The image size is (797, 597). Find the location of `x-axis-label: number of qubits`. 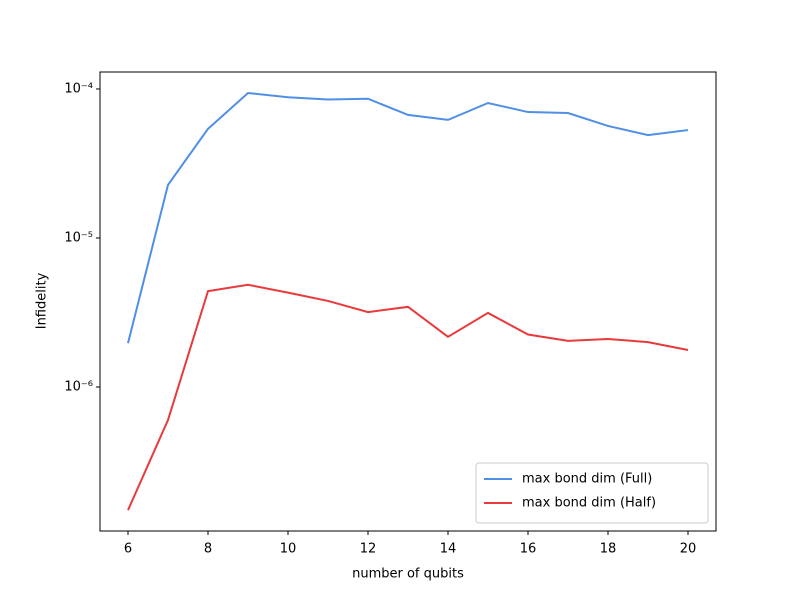

x-axis-label: number of qubits is located at coordinates (408, 574).